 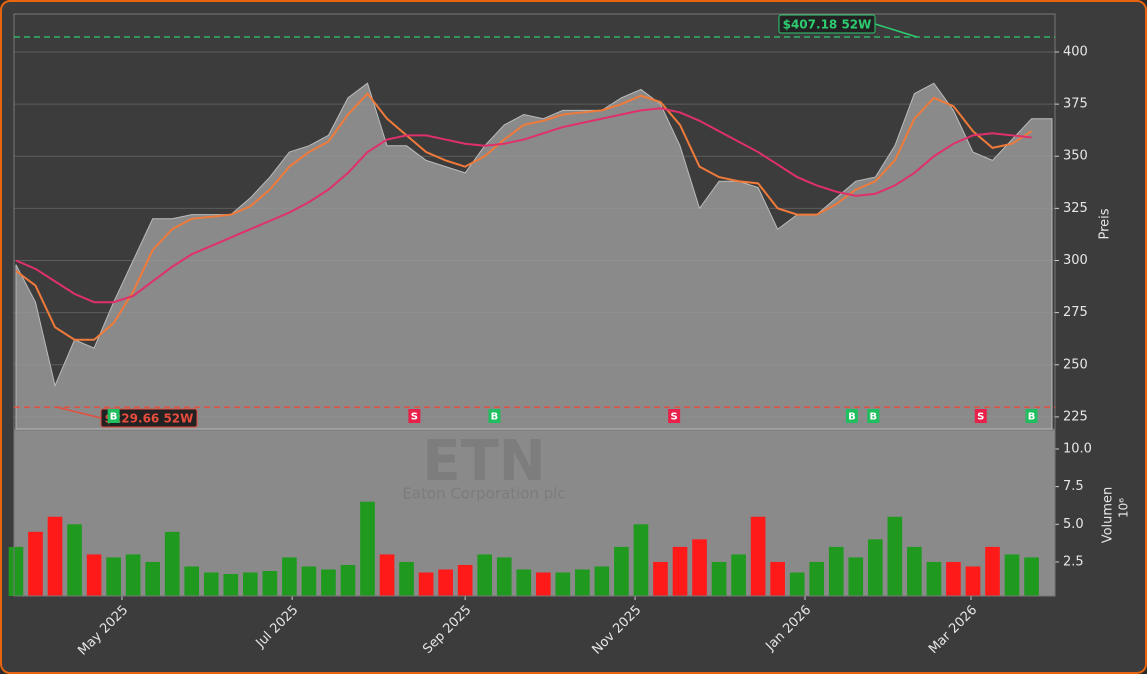 I want to click on y-tick-label: 350, so click(x=1075, y=156).